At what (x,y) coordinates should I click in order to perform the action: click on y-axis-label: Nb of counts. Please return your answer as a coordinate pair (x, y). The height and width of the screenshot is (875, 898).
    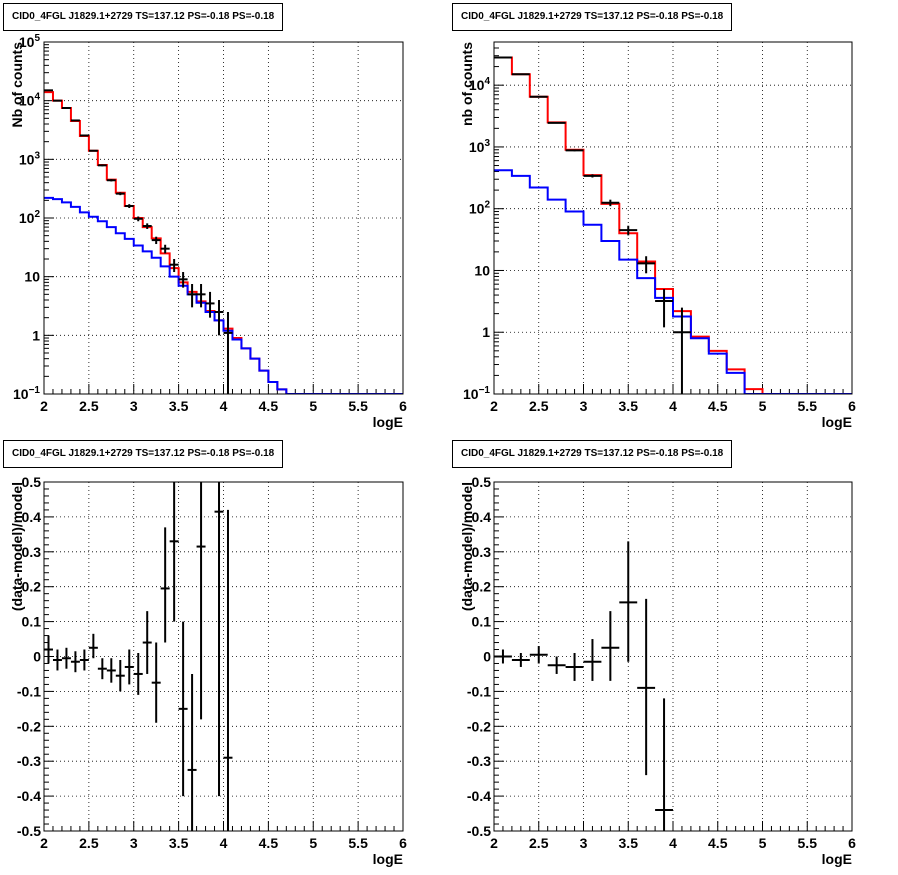
    Looking at the image, I should click on (17, 85).